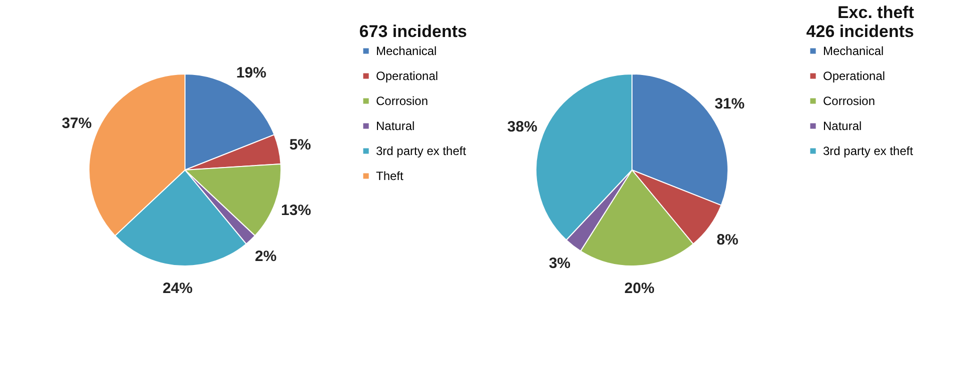 This screenshot has width=960, height=375. Describe the element at coordinates (727, 239) in the screenshot. I see `data-label: 8%` at that location.